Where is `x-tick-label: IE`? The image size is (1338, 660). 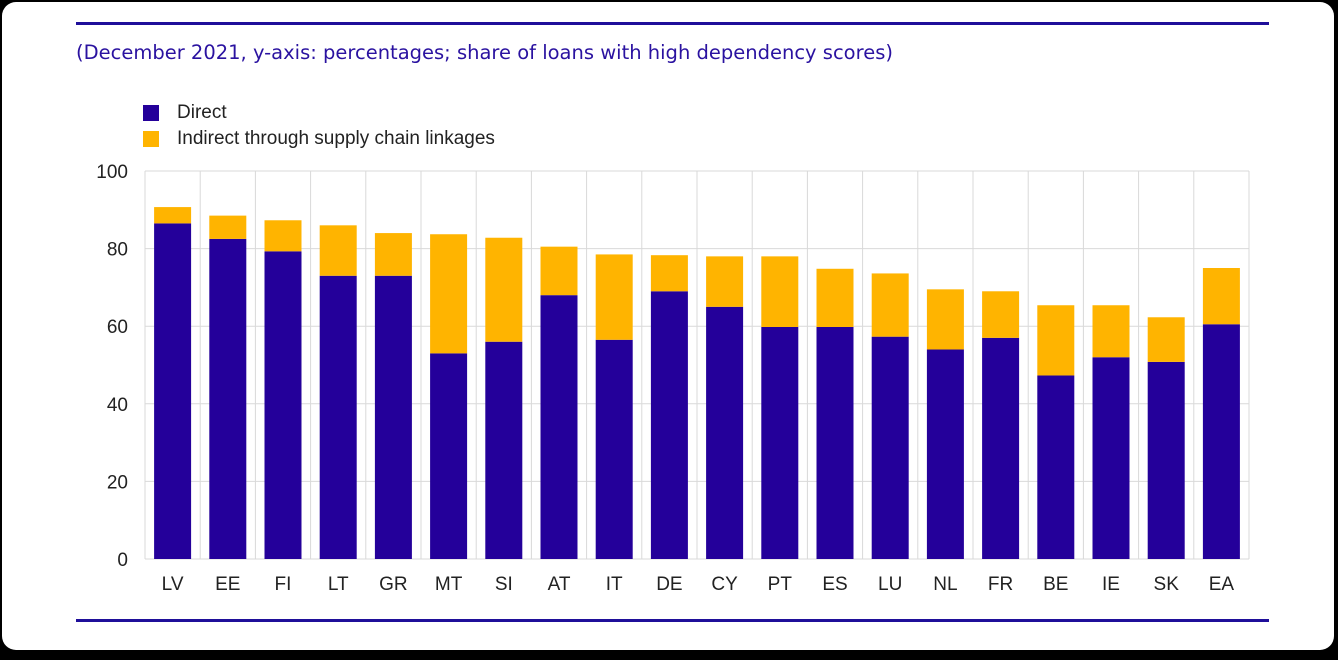
x-tick-label: IE is located at coordinates (1111, 584).